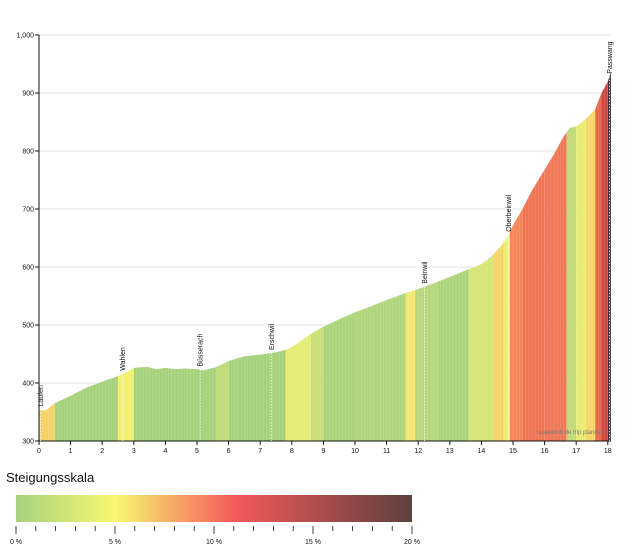 The width and height of the screenshot is (644, 558). What do you see at coordinates (570, 433) in the screenshot?
I see `credit-text: quaeldich.de trip planner` at bounding box center [570, 433].